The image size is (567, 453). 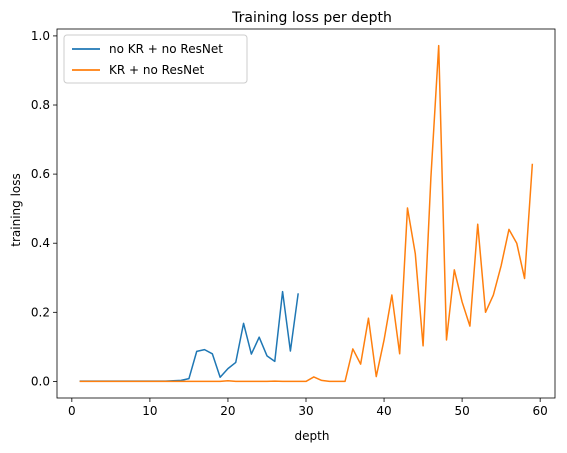 I want to click on x-tick-label: 40, so click(x=383, y=411).